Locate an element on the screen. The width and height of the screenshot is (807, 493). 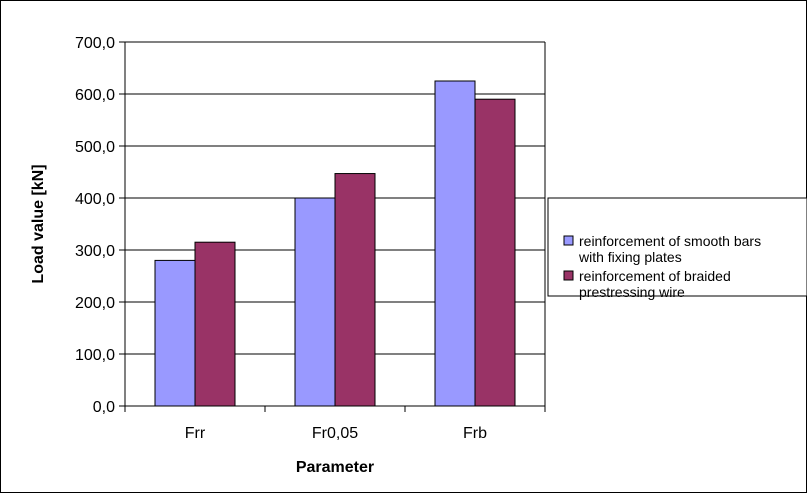
legend-box is located at coordinates (677, 247).